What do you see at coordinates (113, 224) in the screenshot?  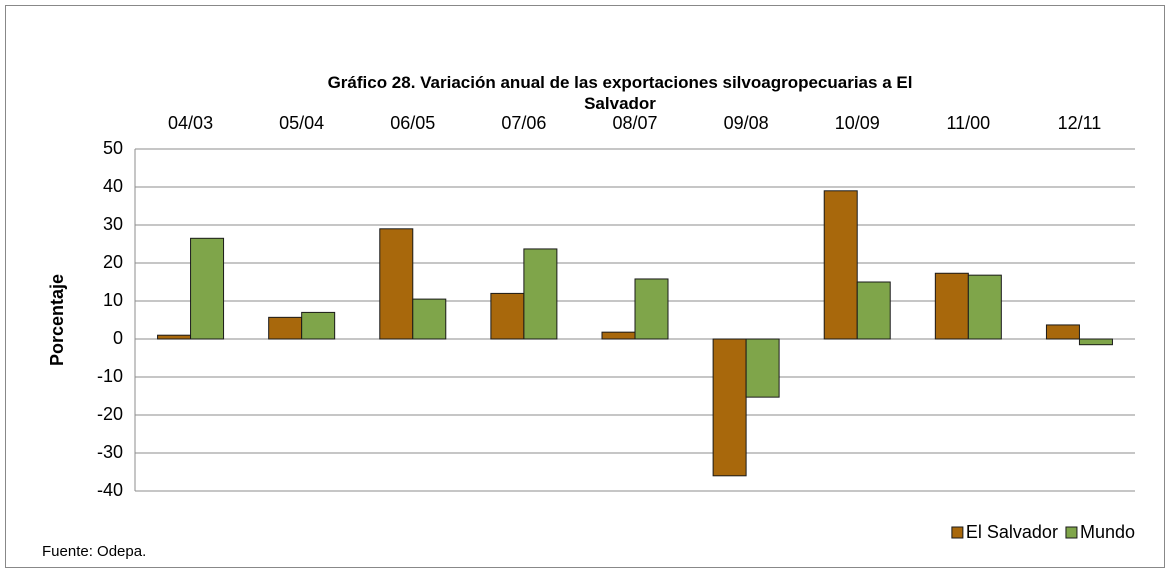 I see `y-tick-label: 30` at bounding box center [113, 224].